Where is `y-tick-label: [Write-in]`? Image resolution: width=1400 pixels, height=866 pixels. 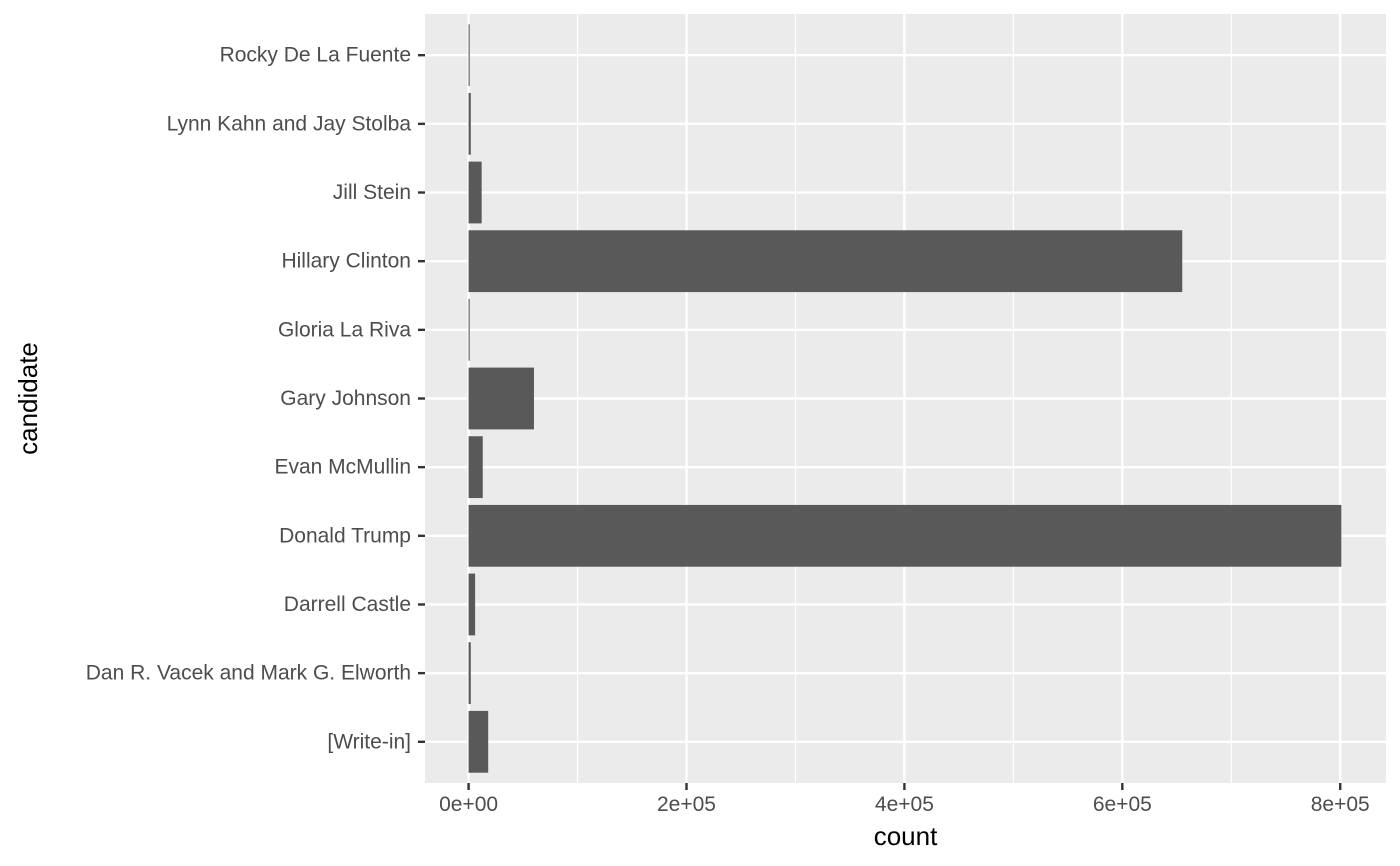 y-tick-label: [Write-in] is located at coordinates (369, 741).